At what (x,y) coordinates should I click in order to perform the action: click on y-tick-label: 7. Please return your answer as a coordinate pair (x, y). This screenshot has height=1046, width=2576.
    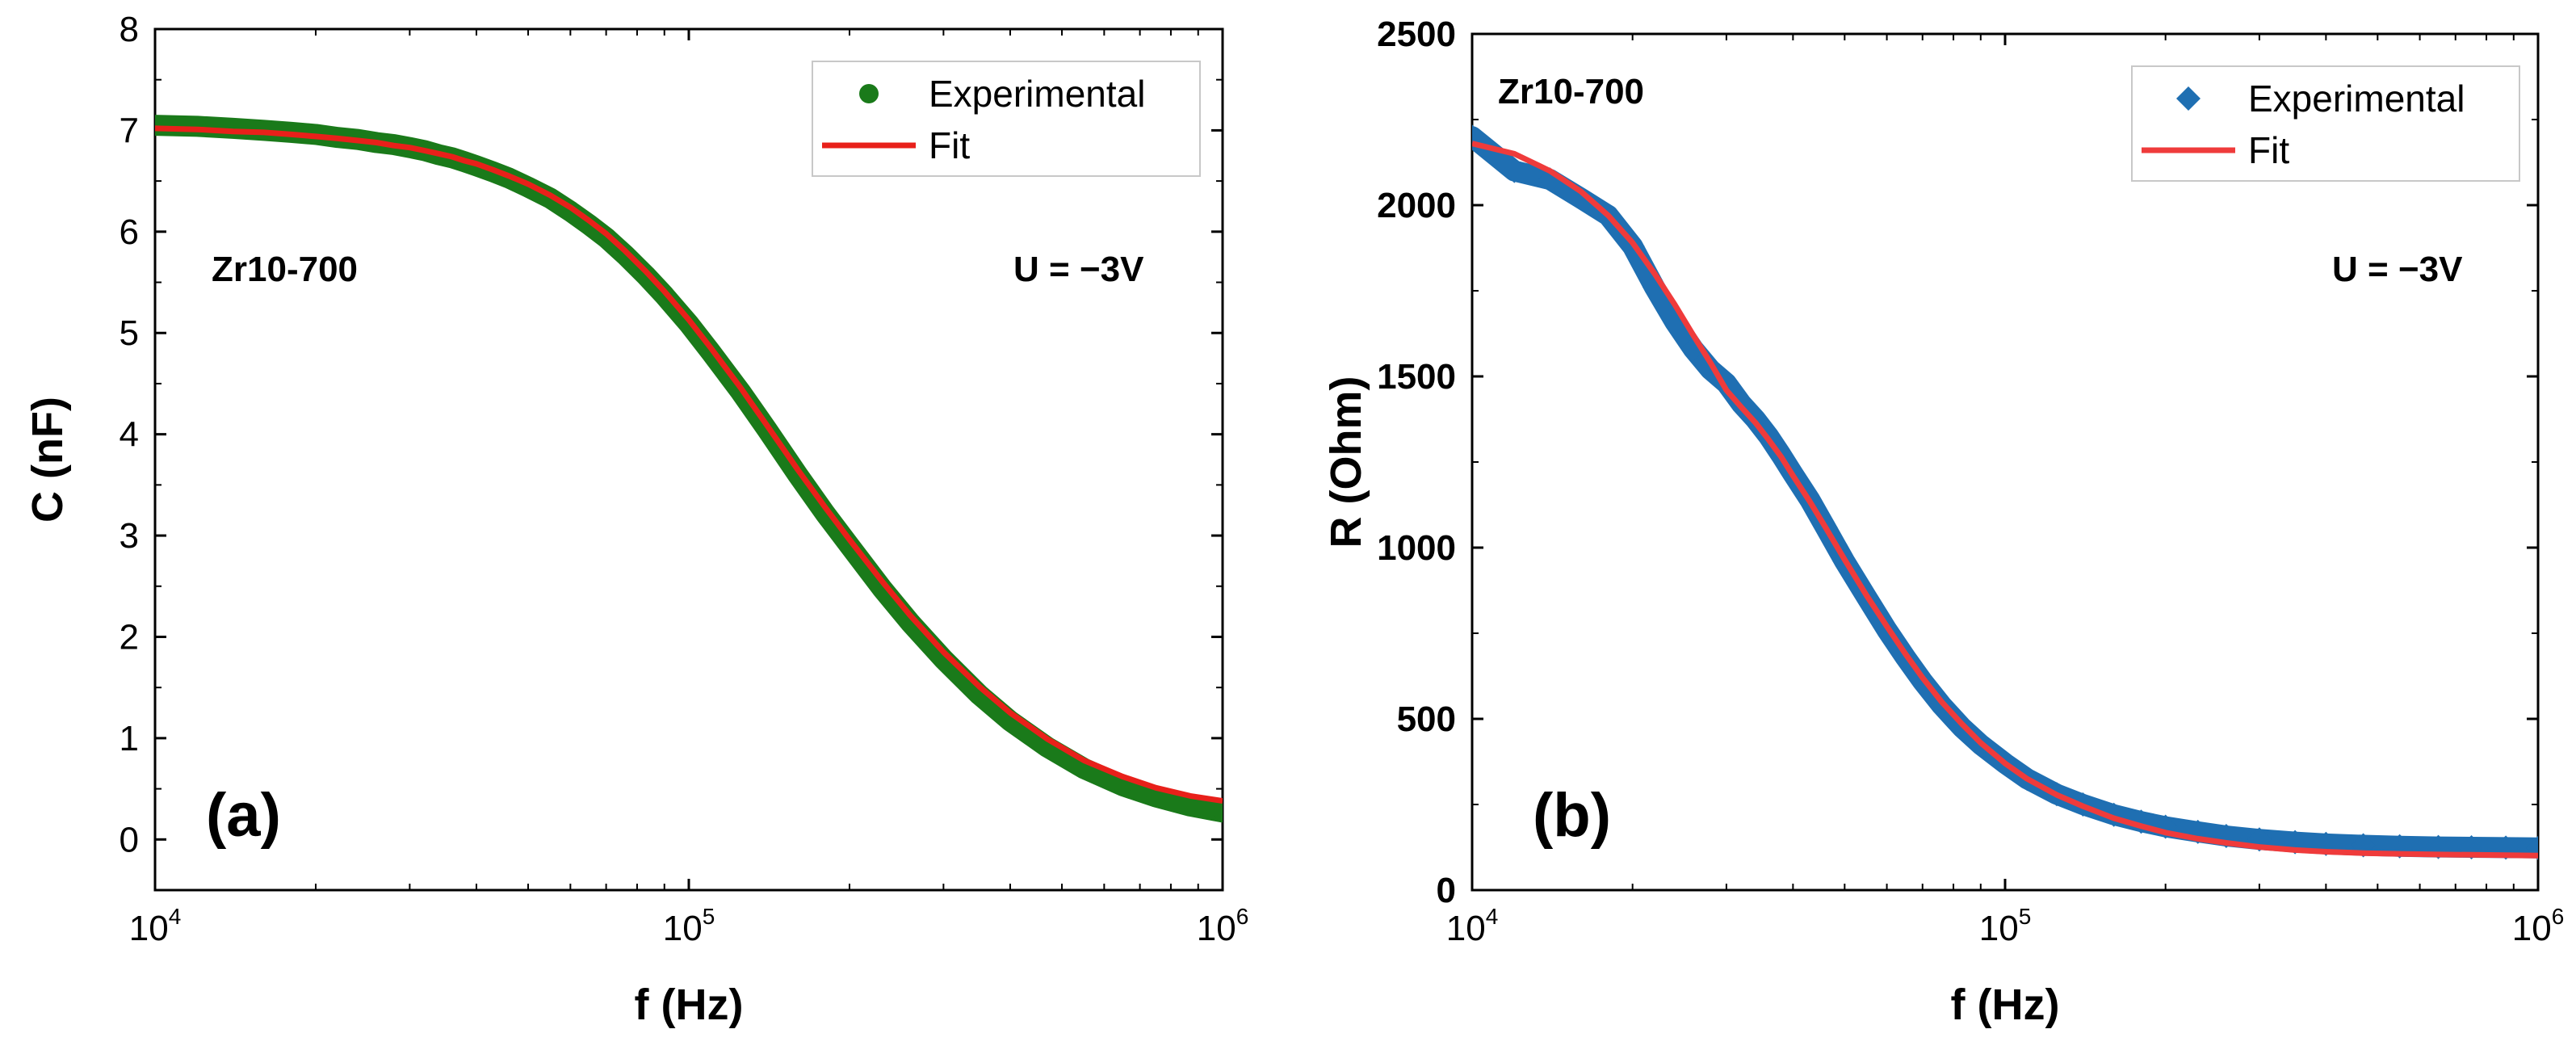
    Looking at the image, I should click on (129, 131).